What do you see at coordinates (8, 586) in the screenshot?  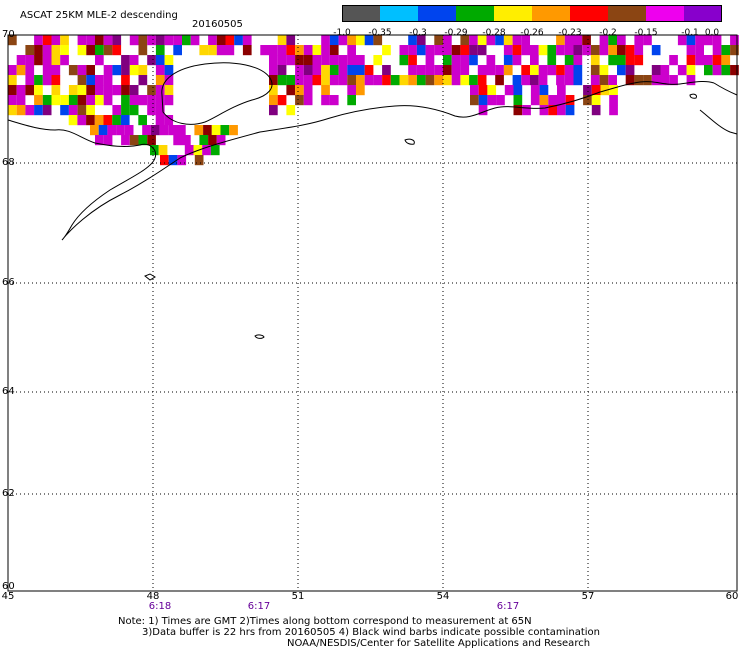 I see `lat-label: 60` at bounding box center [8, 586].